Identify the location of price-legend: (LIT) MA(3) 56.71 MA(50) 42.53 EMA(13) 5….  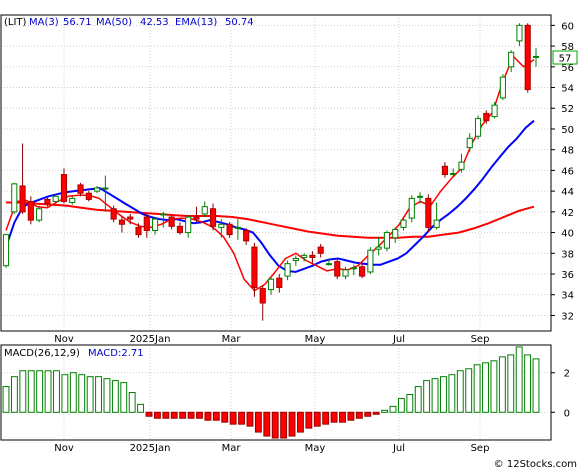
(129, 22).